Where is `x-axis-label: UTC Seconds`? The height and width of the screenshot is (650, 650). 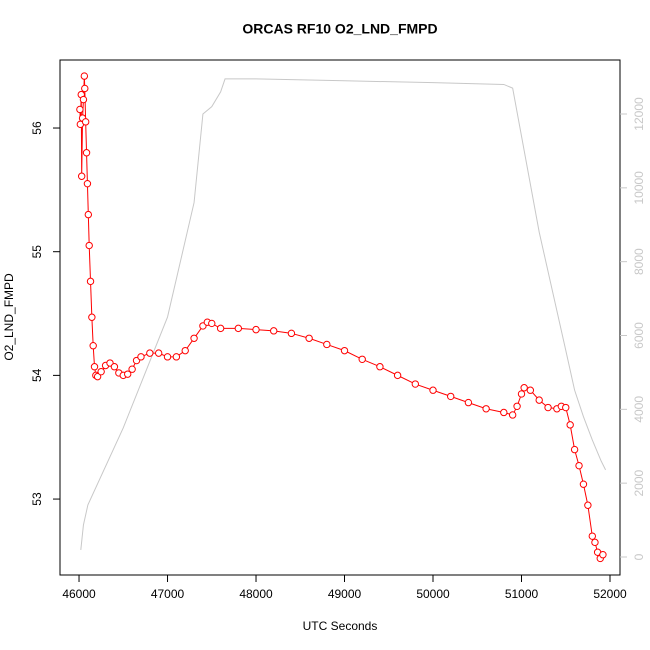
x-axis-label: UTC Seconds is located at coordinates (340, 626).